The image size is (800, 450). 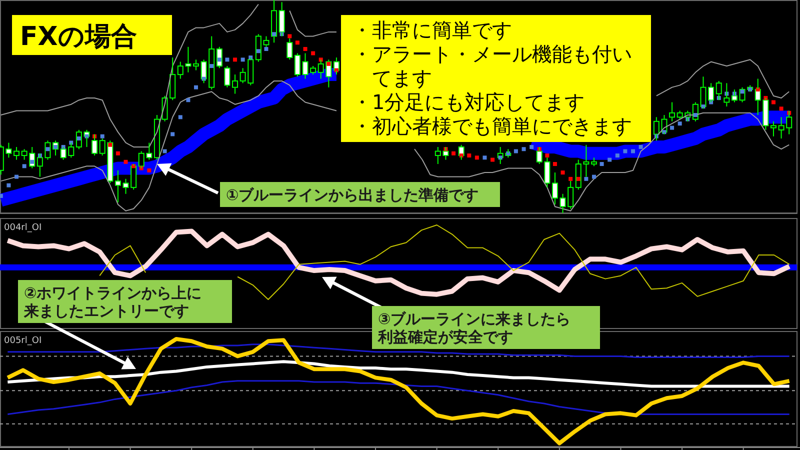 I want to click on annotation: ①ブルーラインから出ました準備です, so click(x=352, y=195).